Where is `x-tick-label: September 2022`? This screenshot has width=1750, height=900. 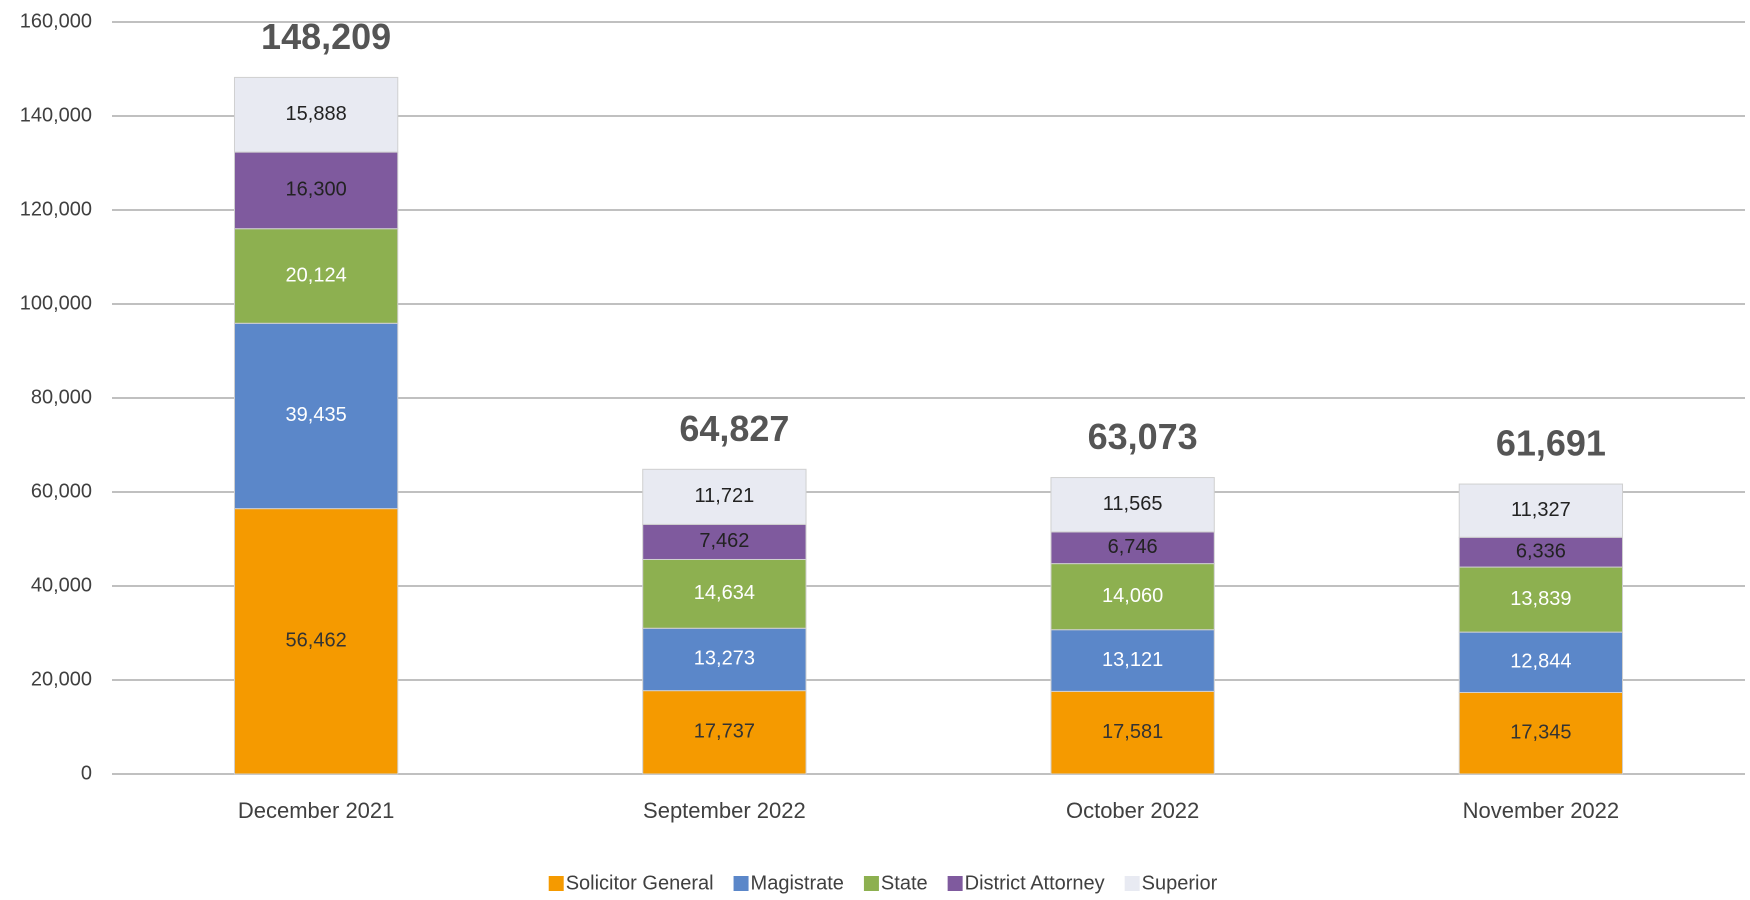 x-tick-label: September 2022 is located at coordinates (724, 810).